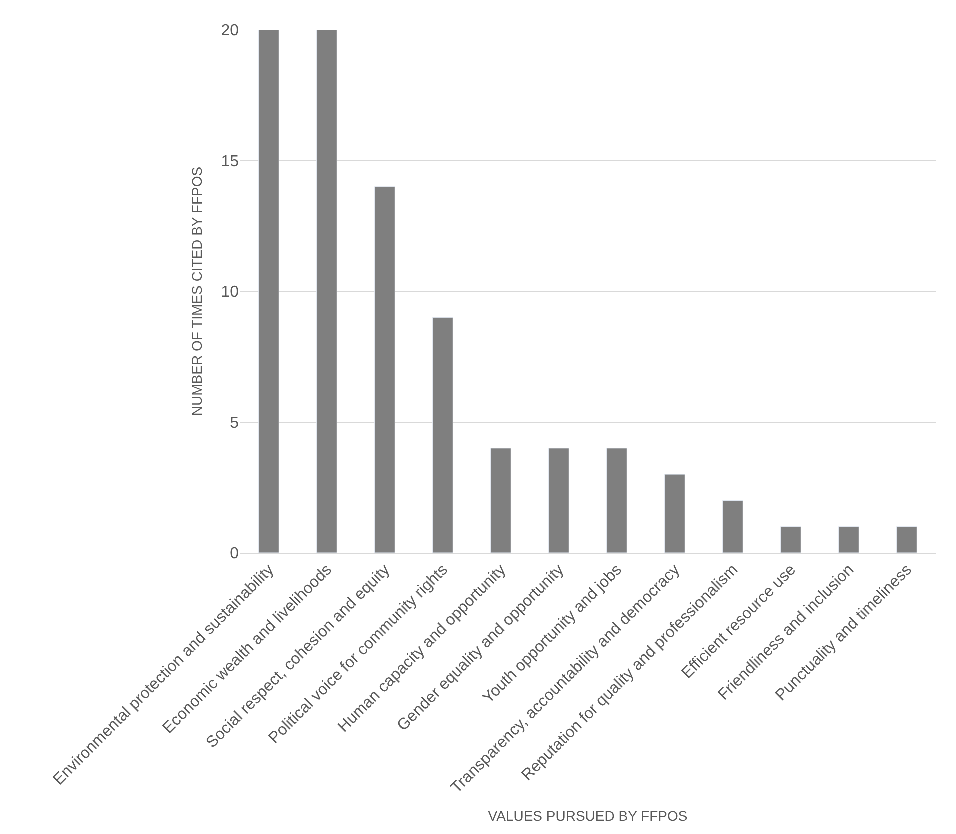  What do you see at coordinates (588, 816) in the screenshot?
I see `x-axis-title: VALUES PURSUED BY FFPOS` at bounding box center [588, 816].